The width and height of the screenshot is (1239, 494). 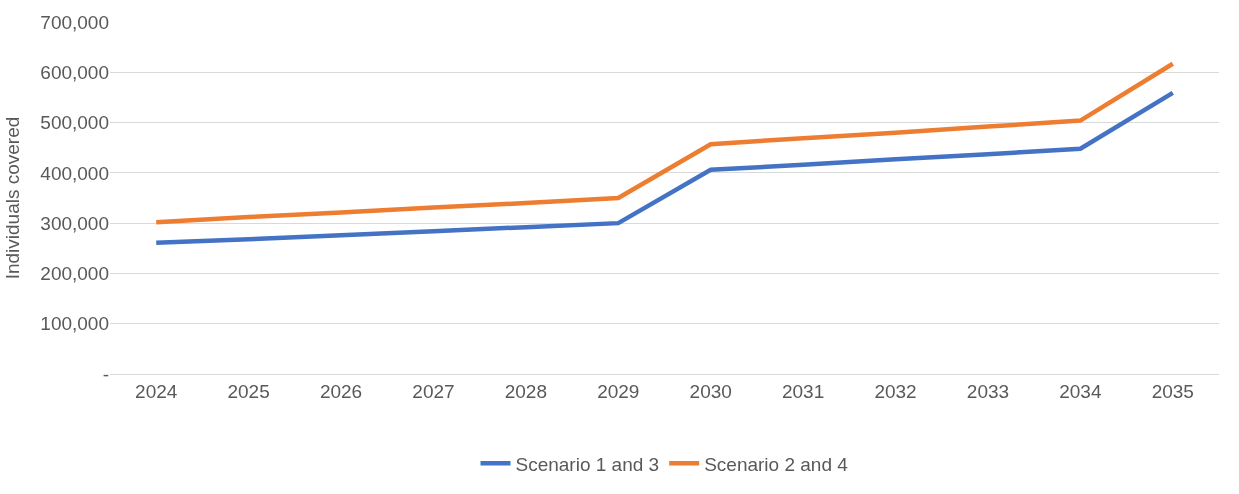 What do you see at coordinates (74, 173) in the screenshot?
I see `y-tick-label: 400,000` at bounding box center [74, 173].